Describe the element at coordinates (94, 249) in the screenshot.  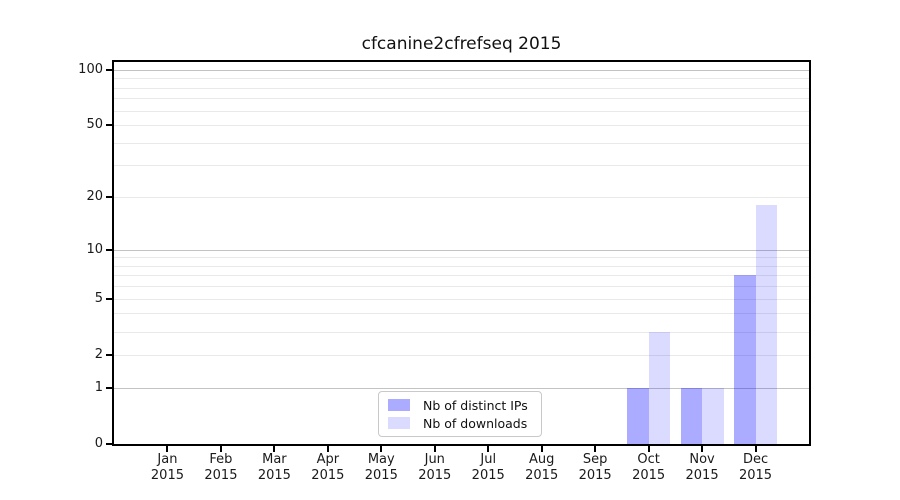
I see `y-tick-label: 10` at that location.